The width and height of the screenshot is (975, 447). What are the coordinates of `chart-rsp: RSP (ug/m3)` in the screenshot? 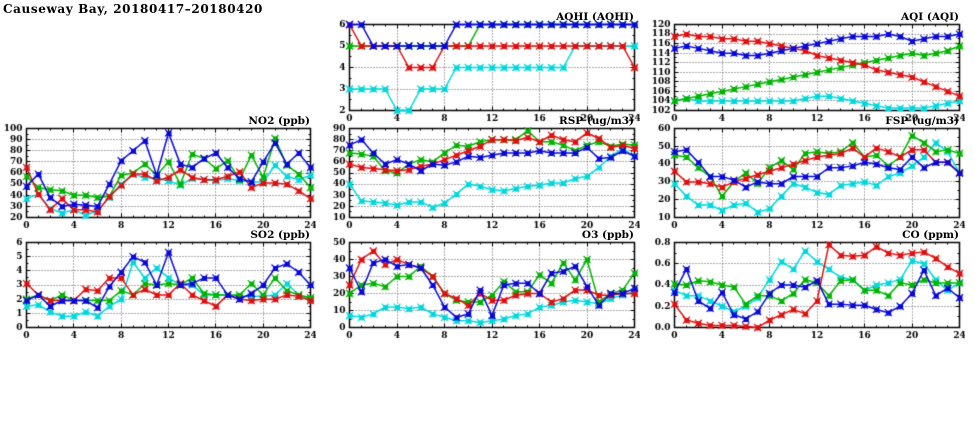 It's located at (481, 173).